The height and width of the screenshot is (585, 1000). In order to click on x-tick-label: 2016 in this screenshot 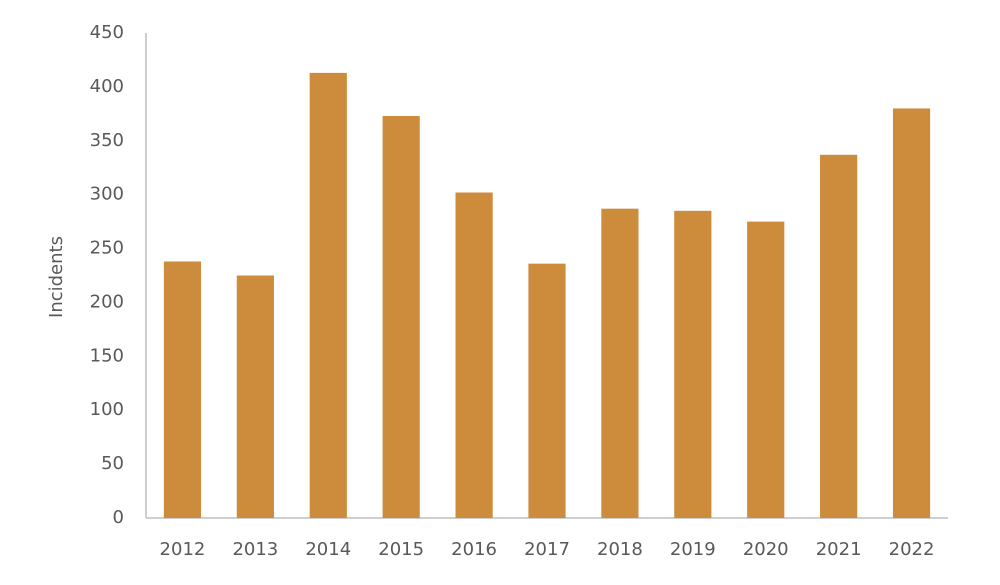, I will do `click(474, 549)`.